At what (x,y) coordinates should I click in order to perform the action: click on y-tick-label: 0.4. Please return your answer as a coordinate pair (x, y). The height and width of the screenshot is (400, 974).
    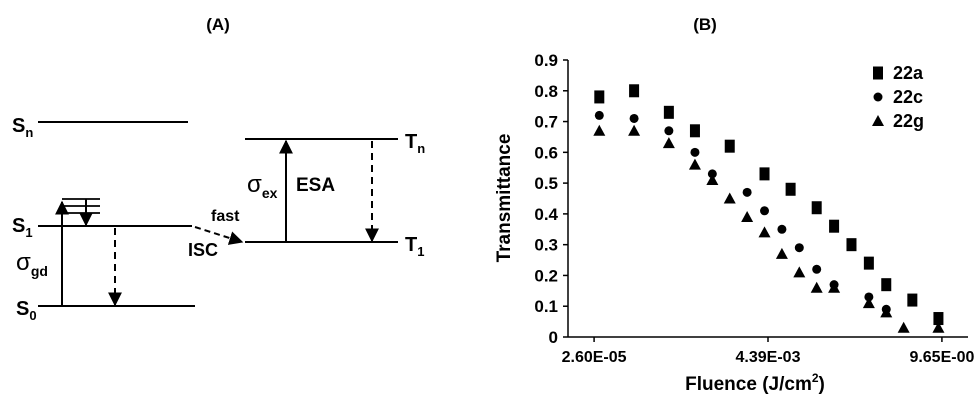
    Looking at the image, I should click on (546, 214).